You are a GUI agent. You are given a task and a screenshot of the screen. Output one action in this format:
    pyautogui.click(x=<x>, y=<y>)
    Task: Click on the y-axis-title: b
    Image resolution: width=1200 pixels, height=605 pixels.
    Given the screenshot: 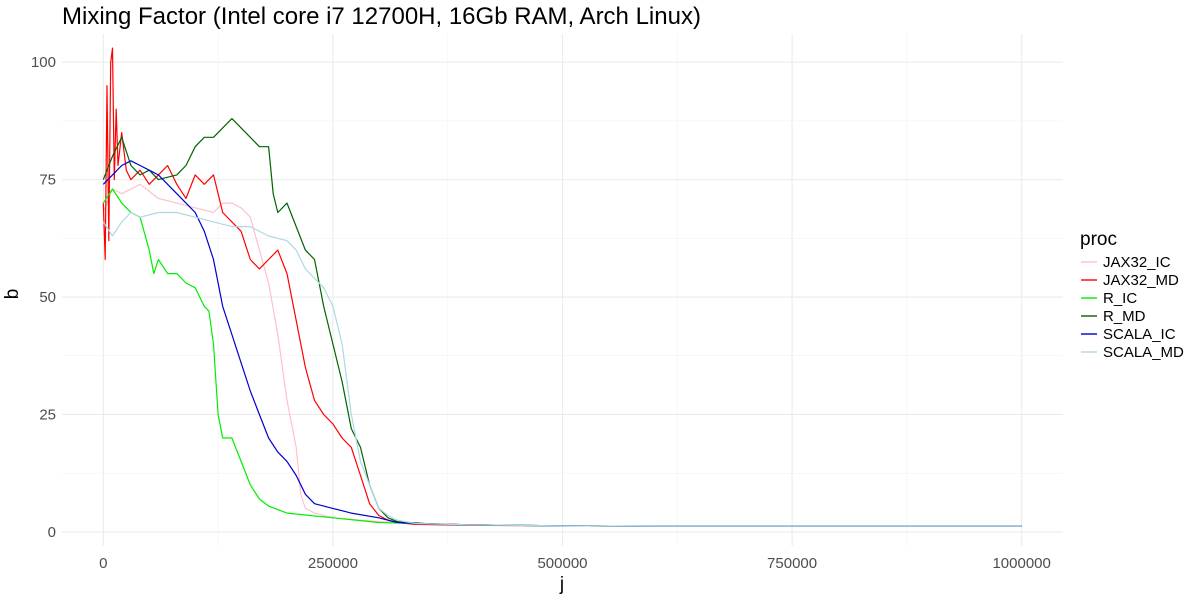 What is the action you would take?
    pyautogui.click(x=12, y=294)
    